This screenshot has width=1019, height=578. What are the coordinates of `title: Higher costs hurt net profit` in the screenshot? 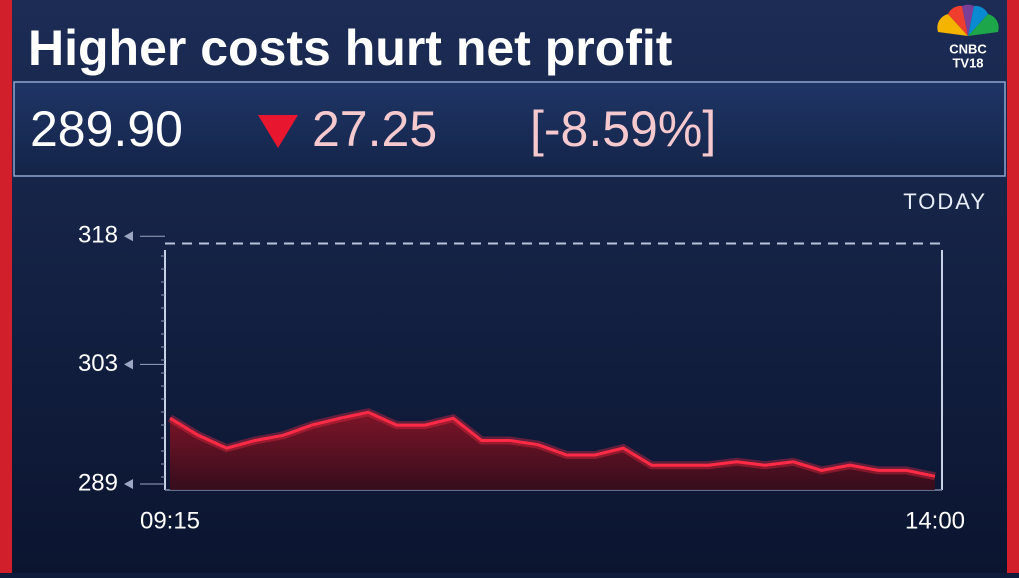 It's located at (350, 48).